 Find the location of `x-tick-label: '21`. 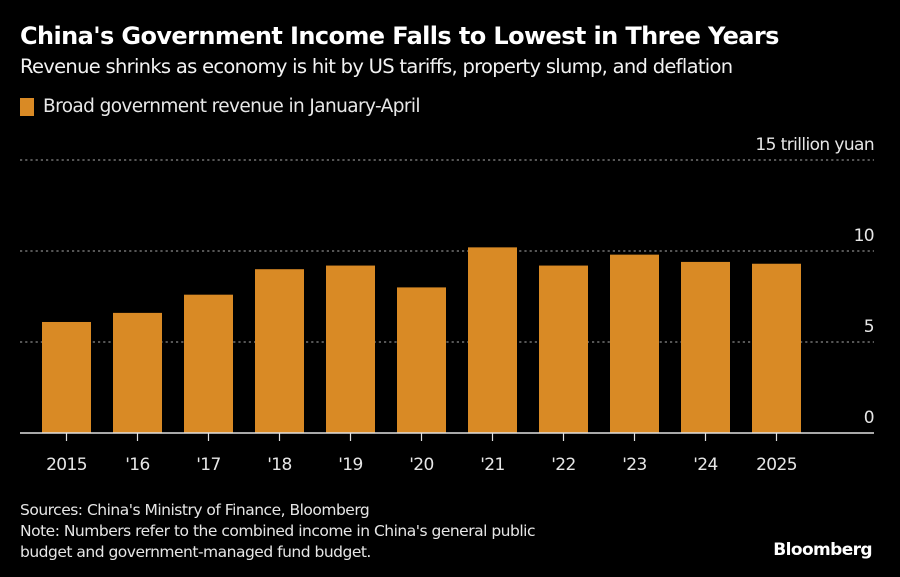

x-tick-label: '21 is located at coordinates (492, 465).